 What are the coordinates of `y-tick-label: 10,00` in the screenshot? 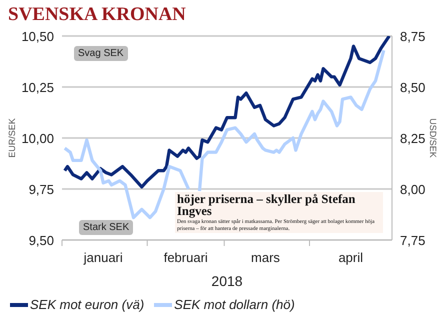 It's located at (37, 138).